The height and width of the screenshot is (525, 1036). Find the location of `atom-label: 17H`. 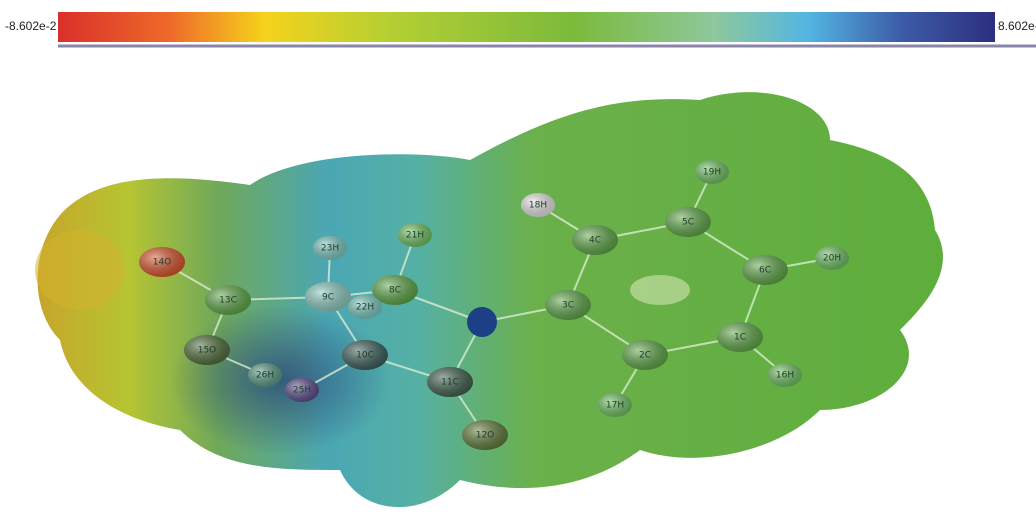

atom-label: 17H is located at coordinates (615, 406).